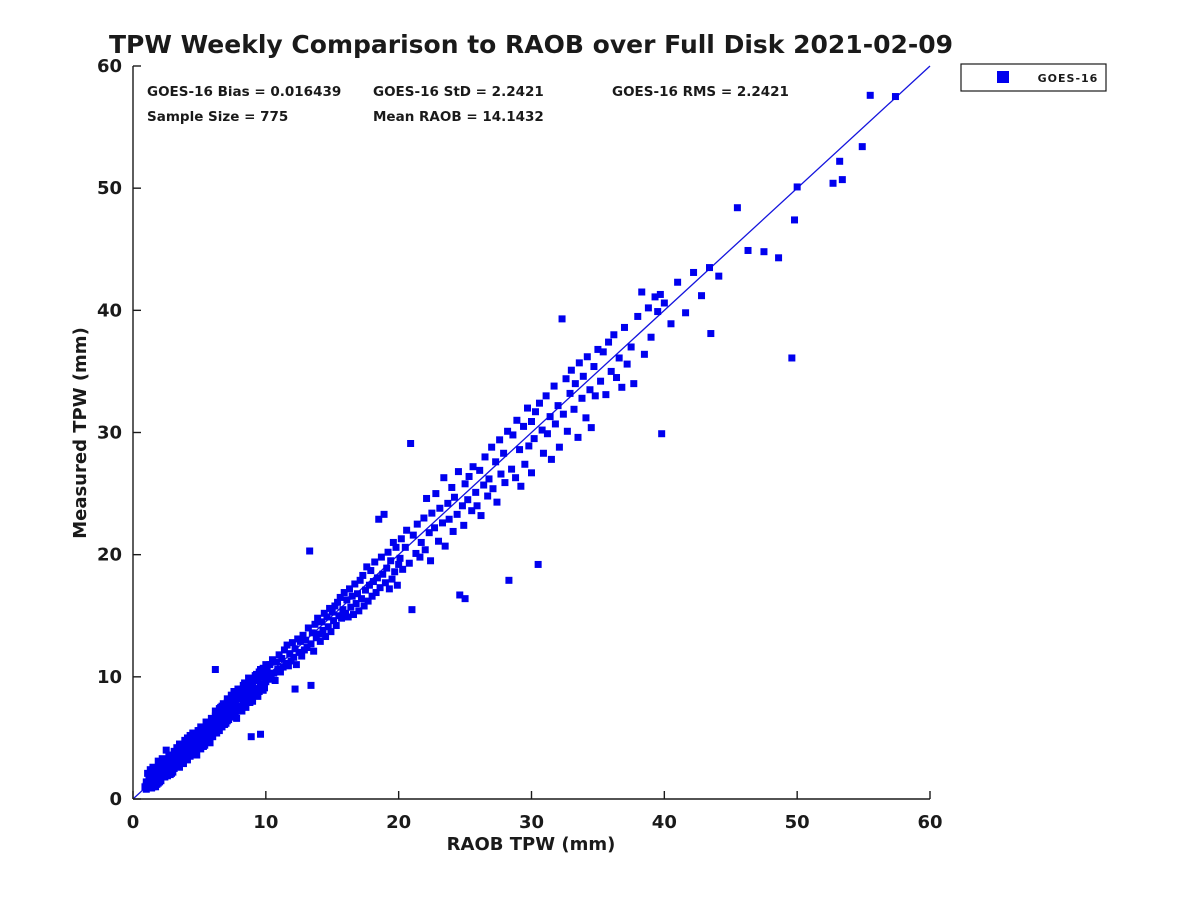 The height and width of the screenshot is (904, 1200). Describe the element at coordinates (664, 822) in the screenshot. I see `x-tick-label: 40` at that location.